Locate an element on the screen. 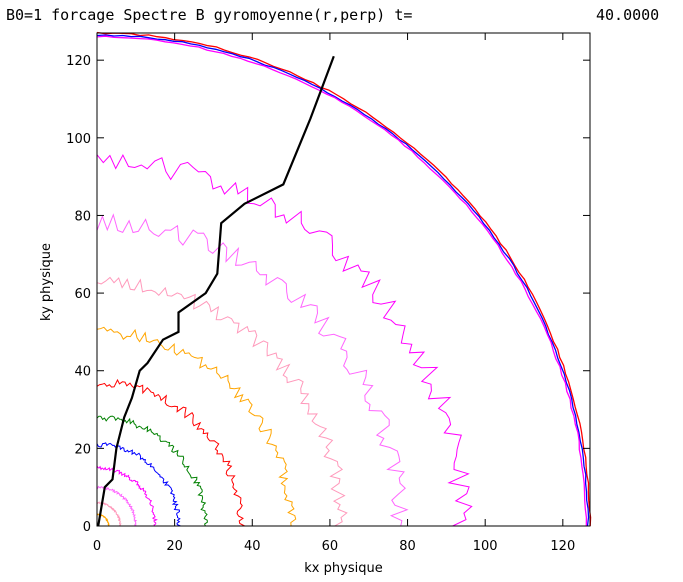  x-tick-label: 80 is located at coordinates (407, 546).